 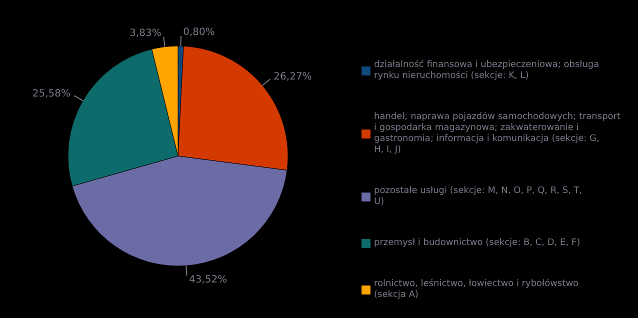 What do you see at coordinates (487, 70) in the screenshot?
I see `legend-label: działalność finansowa i ubezpieczeniowa; obsługa rynku nieruchomości (sekcje: K, L)` at bounding box center [487, 70].